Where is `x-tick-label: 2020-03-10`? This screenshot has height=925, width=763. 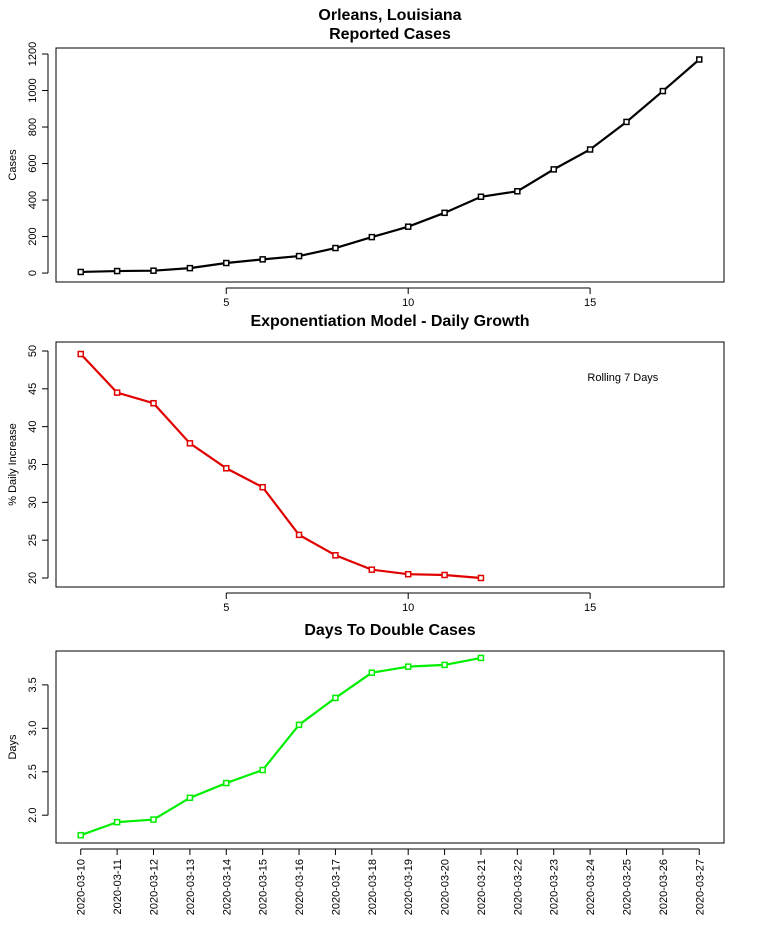
x-tick-label: 2020-03-10 is located at coordinates (82, 887).